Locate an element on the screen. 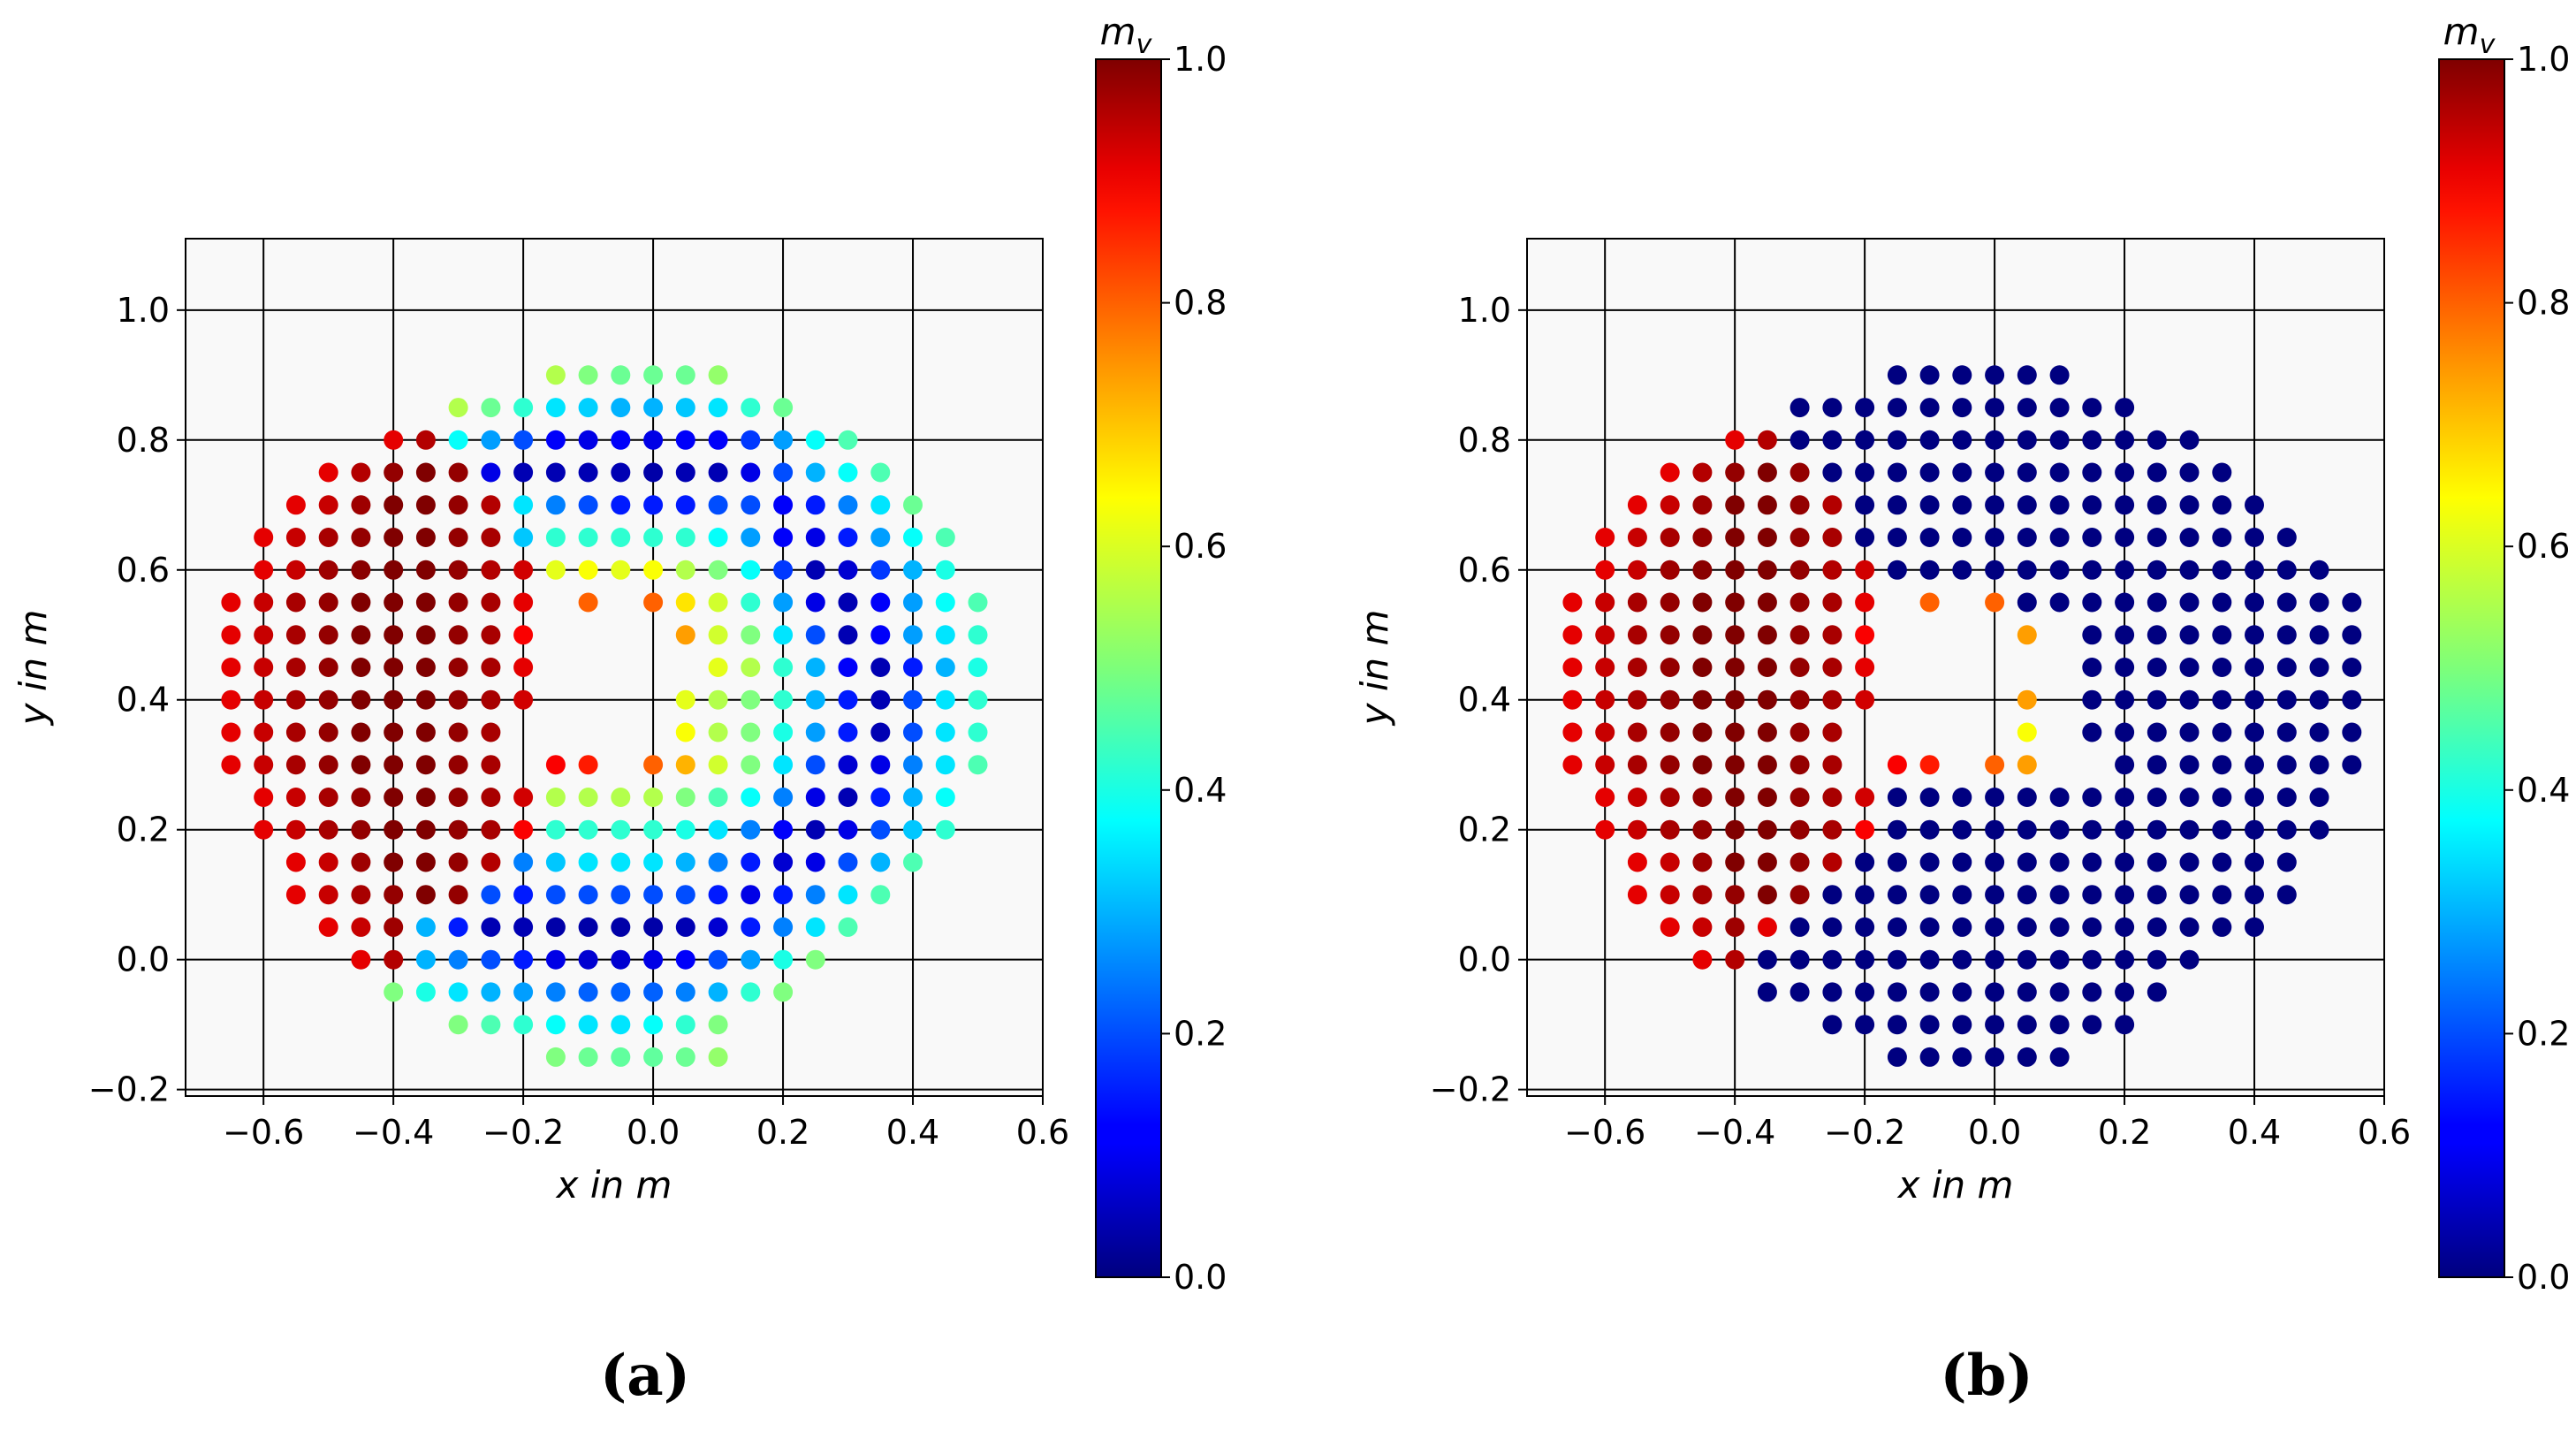  panel-b-colorbar is located at coordinates (2471, 668).